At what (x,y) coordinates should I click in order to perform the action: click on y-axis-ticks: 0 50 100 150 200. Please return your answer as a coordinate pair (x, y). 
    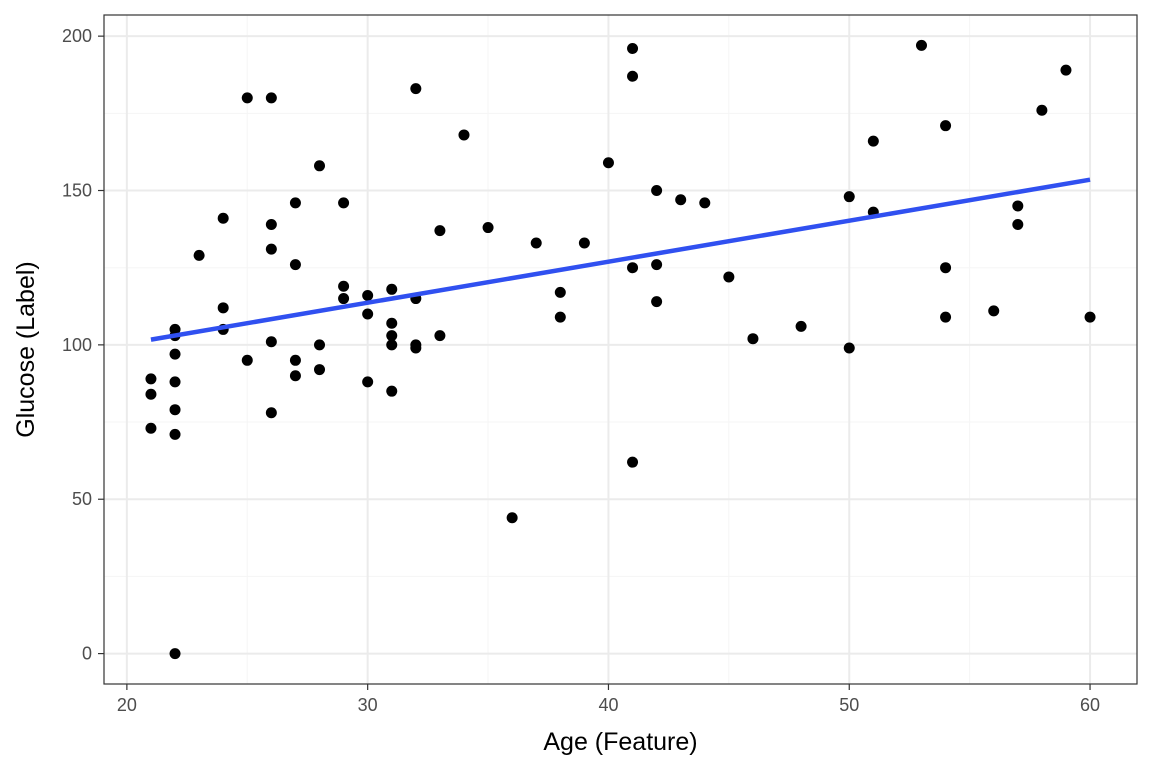
    Looking at the image, I should click on (83, 345).